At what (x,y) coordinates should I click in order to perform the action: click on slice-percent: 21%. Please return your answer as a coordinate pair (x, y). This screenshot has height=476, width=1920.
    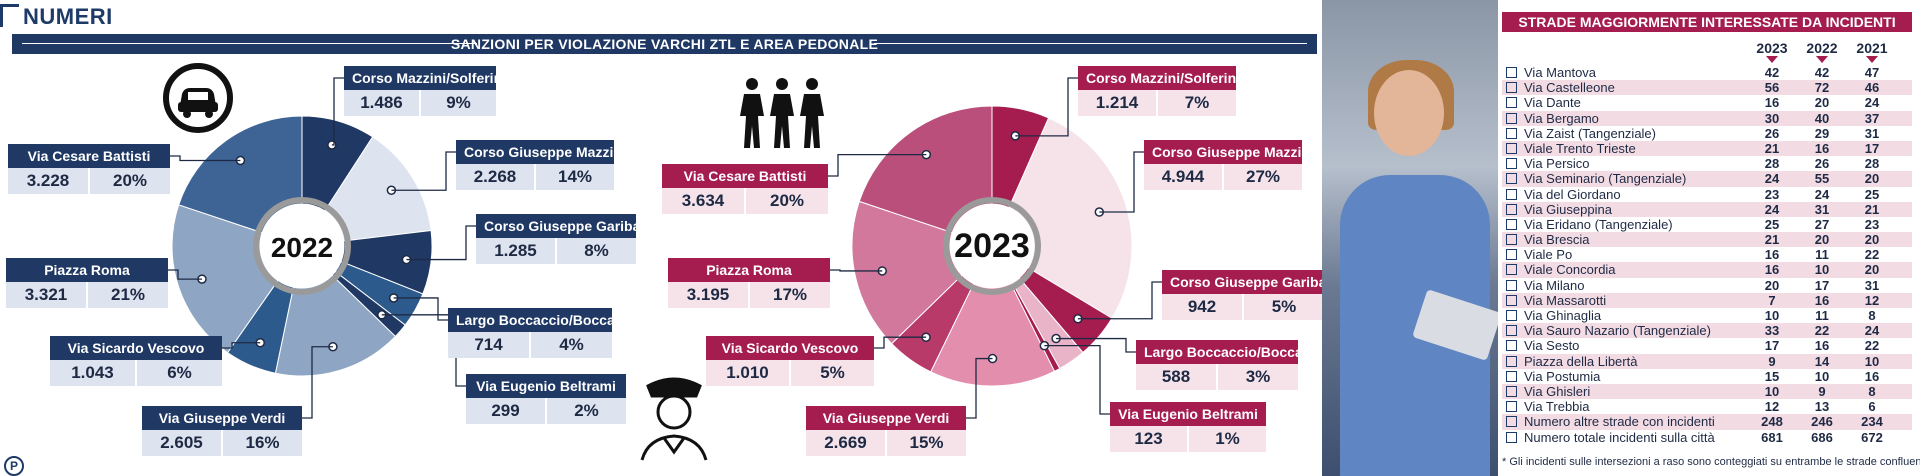
    Looking at the image, I should click on (128, 294).